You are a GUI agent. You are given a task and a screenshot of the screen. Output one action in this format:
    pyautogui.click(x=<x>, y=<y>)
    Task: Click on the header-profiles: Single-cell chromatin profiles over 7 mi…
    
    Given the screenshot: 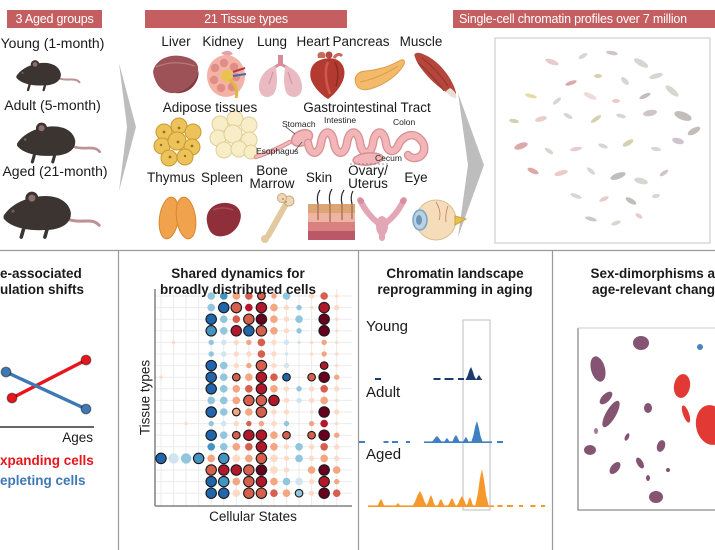 What is the action you would take?
    pyautogui.click(x=584, y=19)
    